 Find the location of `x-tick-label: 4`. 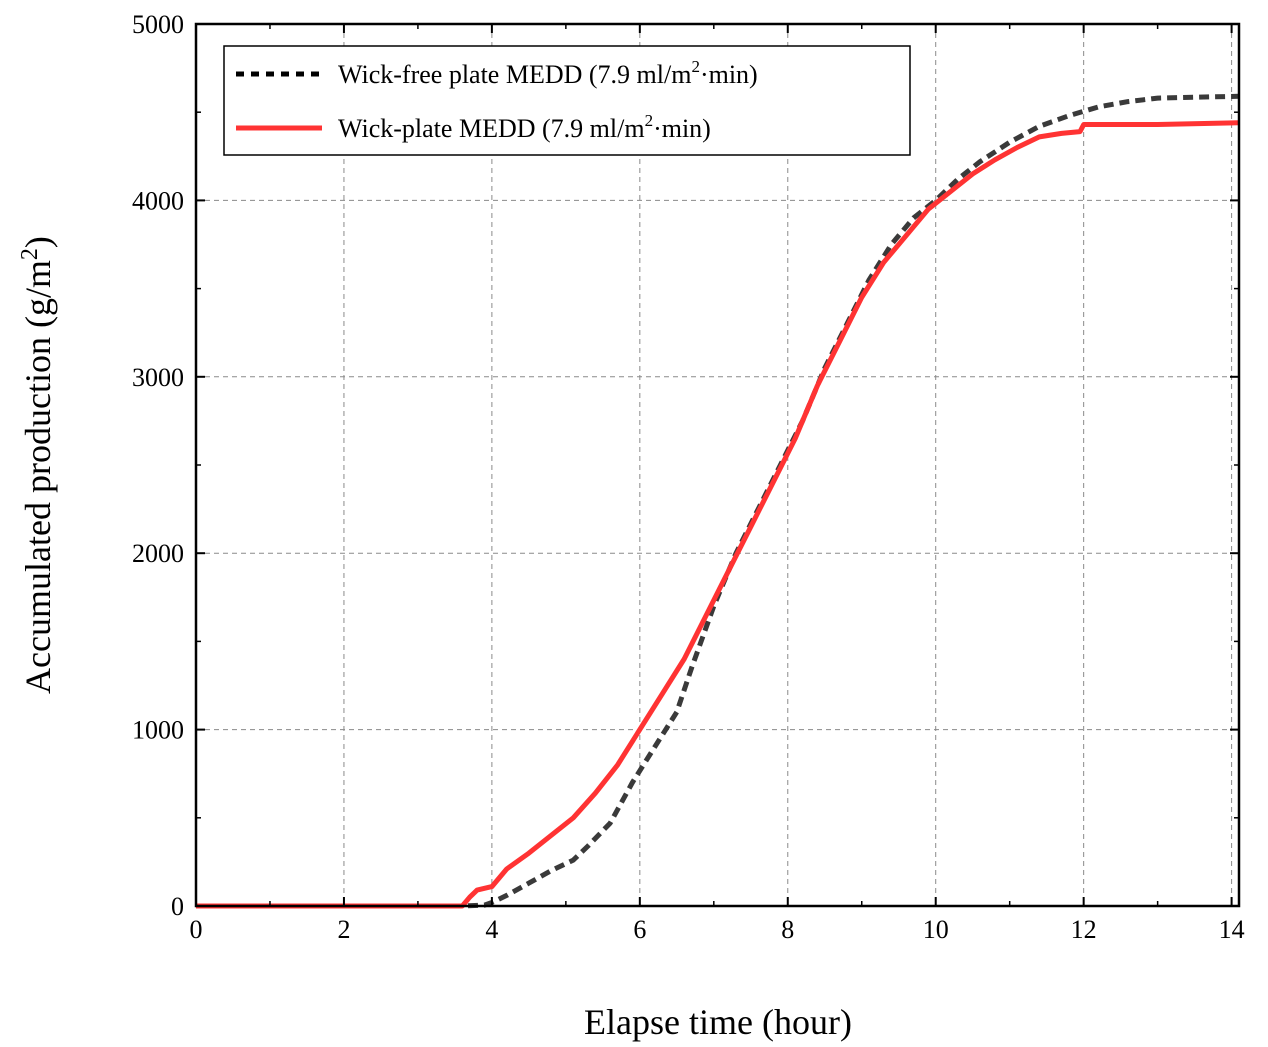

x-tick-label: 4 is located at coordinates (491, 929).